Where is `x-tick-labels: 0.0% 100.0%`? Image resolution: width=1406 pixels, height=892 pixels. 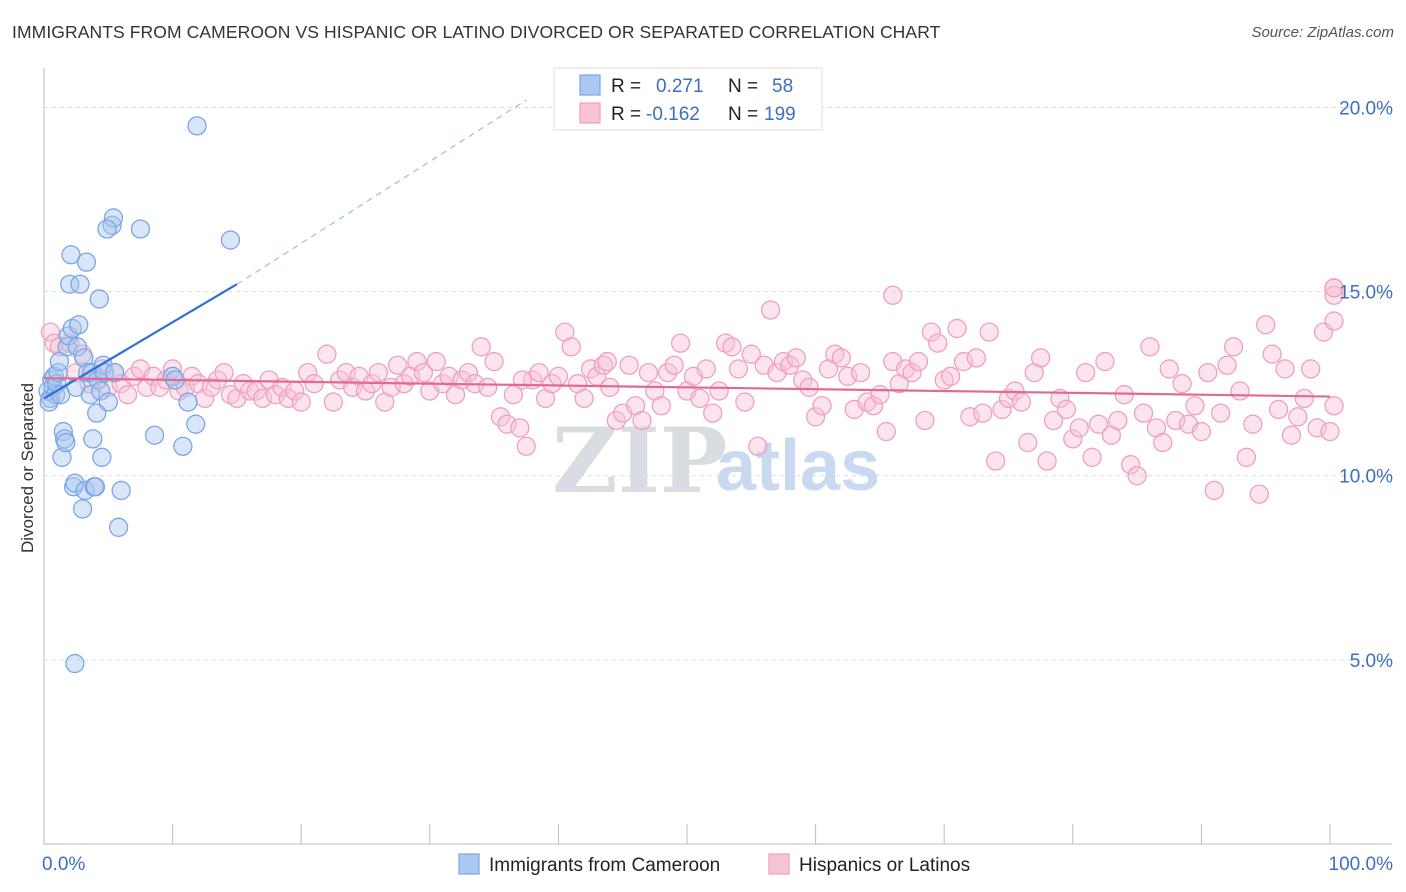
x-tick-labels: 0.0% 100.0% is located at coordinates (717, 864).